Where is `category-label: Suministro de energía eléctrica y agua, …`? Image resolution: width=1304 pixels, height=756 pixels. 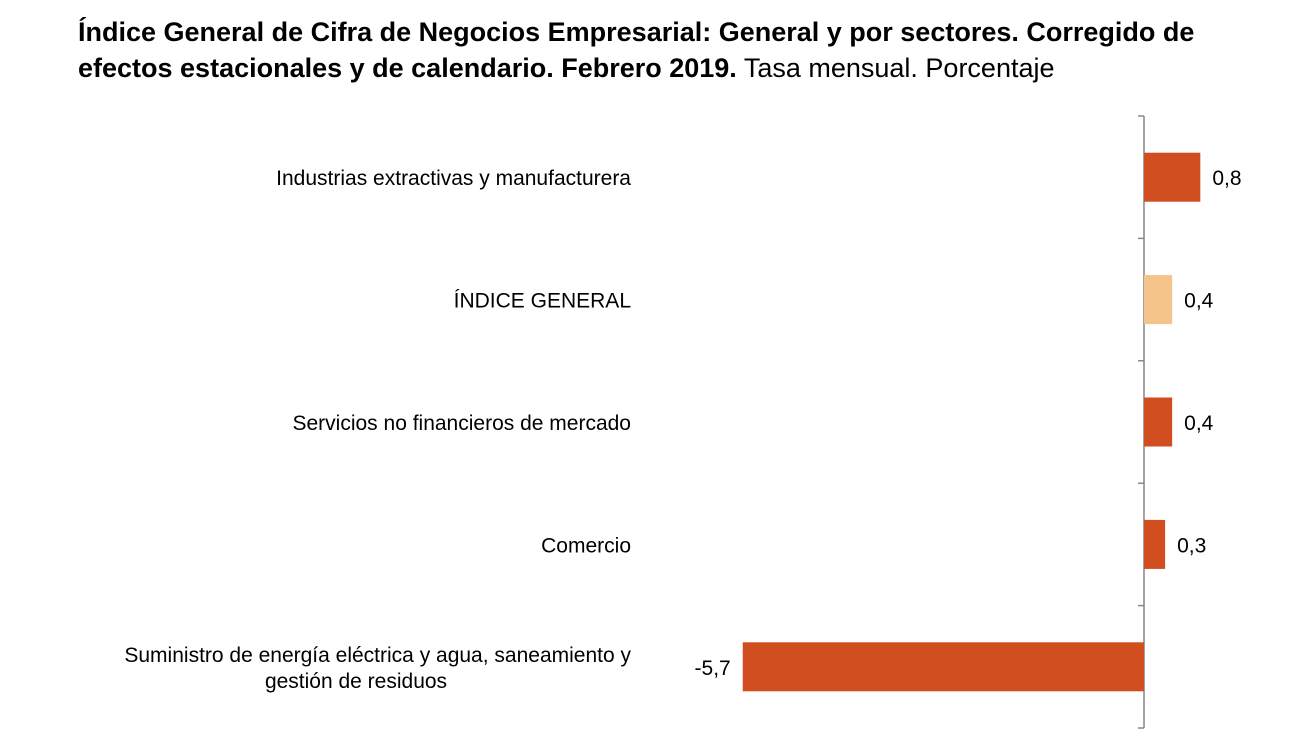
category-label: Suministro de energía eléctrica y agua, … is located at coordinates (377, 655).